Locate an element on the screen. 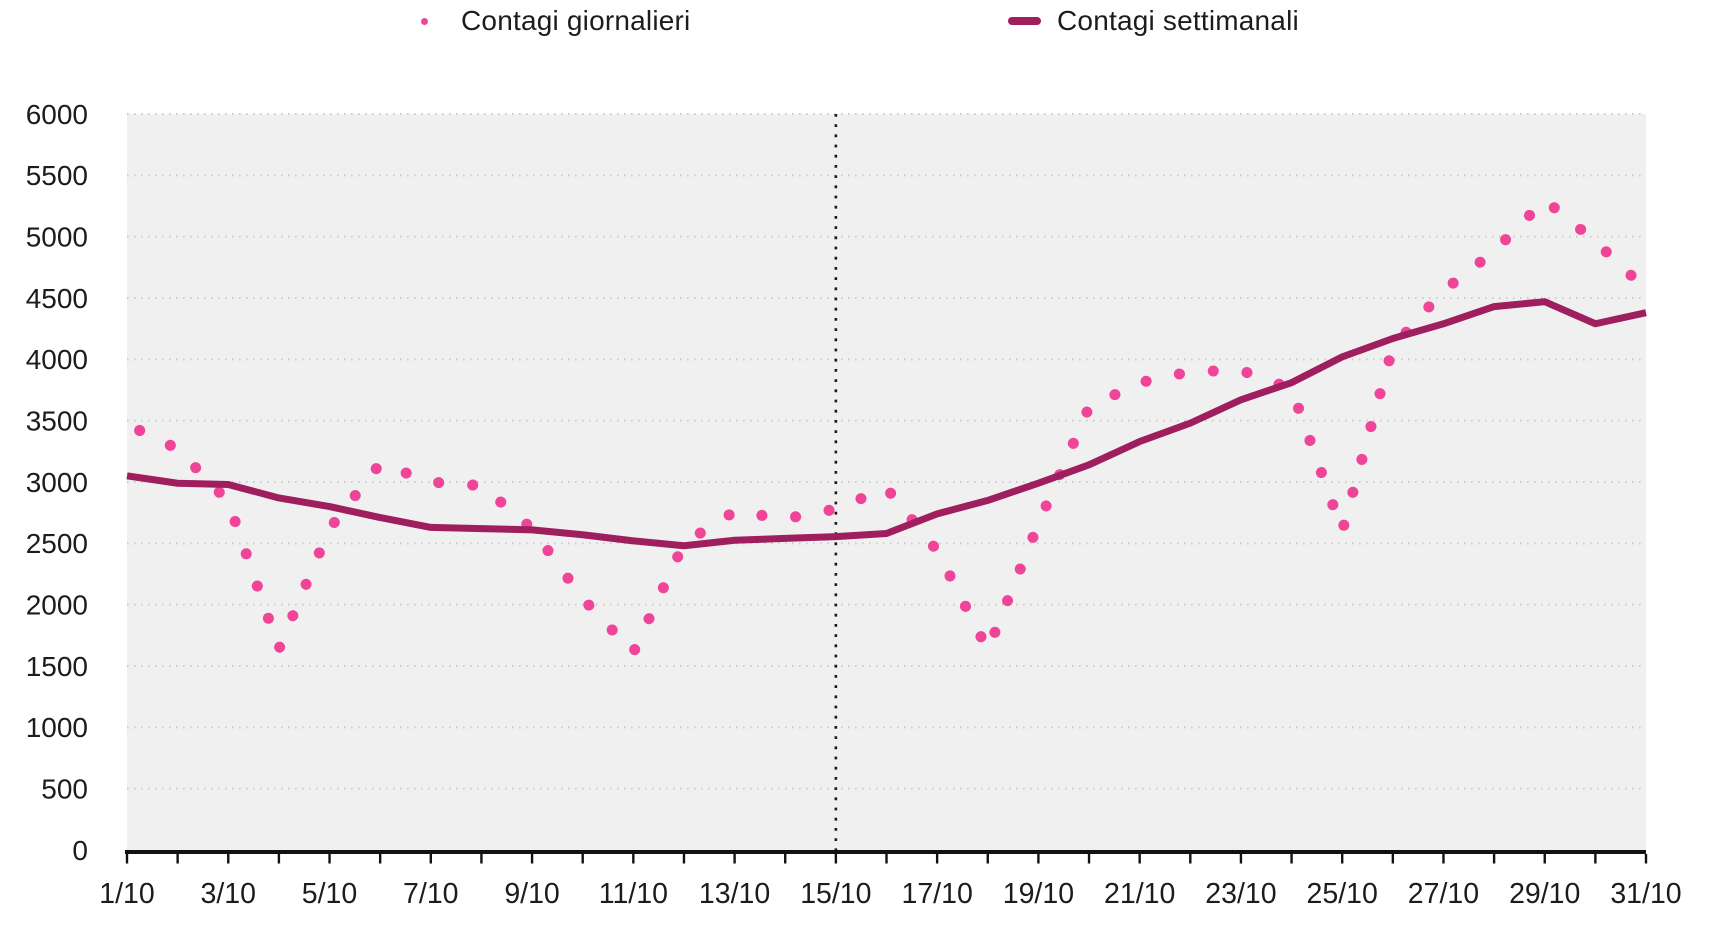 This screenshot has width=1712, height=932. x-axis-label: 25/10 is located at coordinates (1342, 894).